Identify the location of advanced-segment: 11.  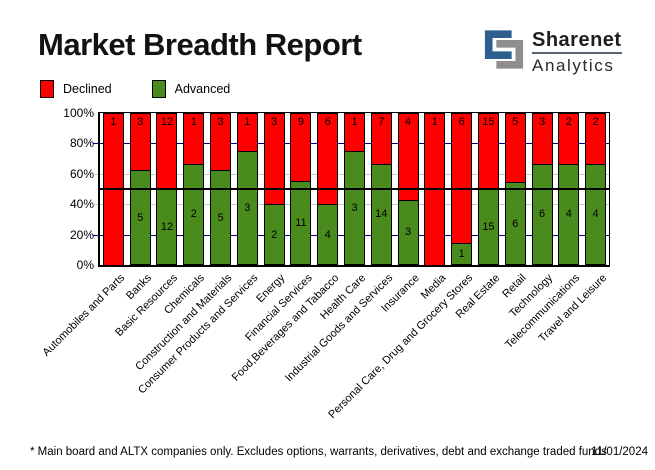
(301, 223).